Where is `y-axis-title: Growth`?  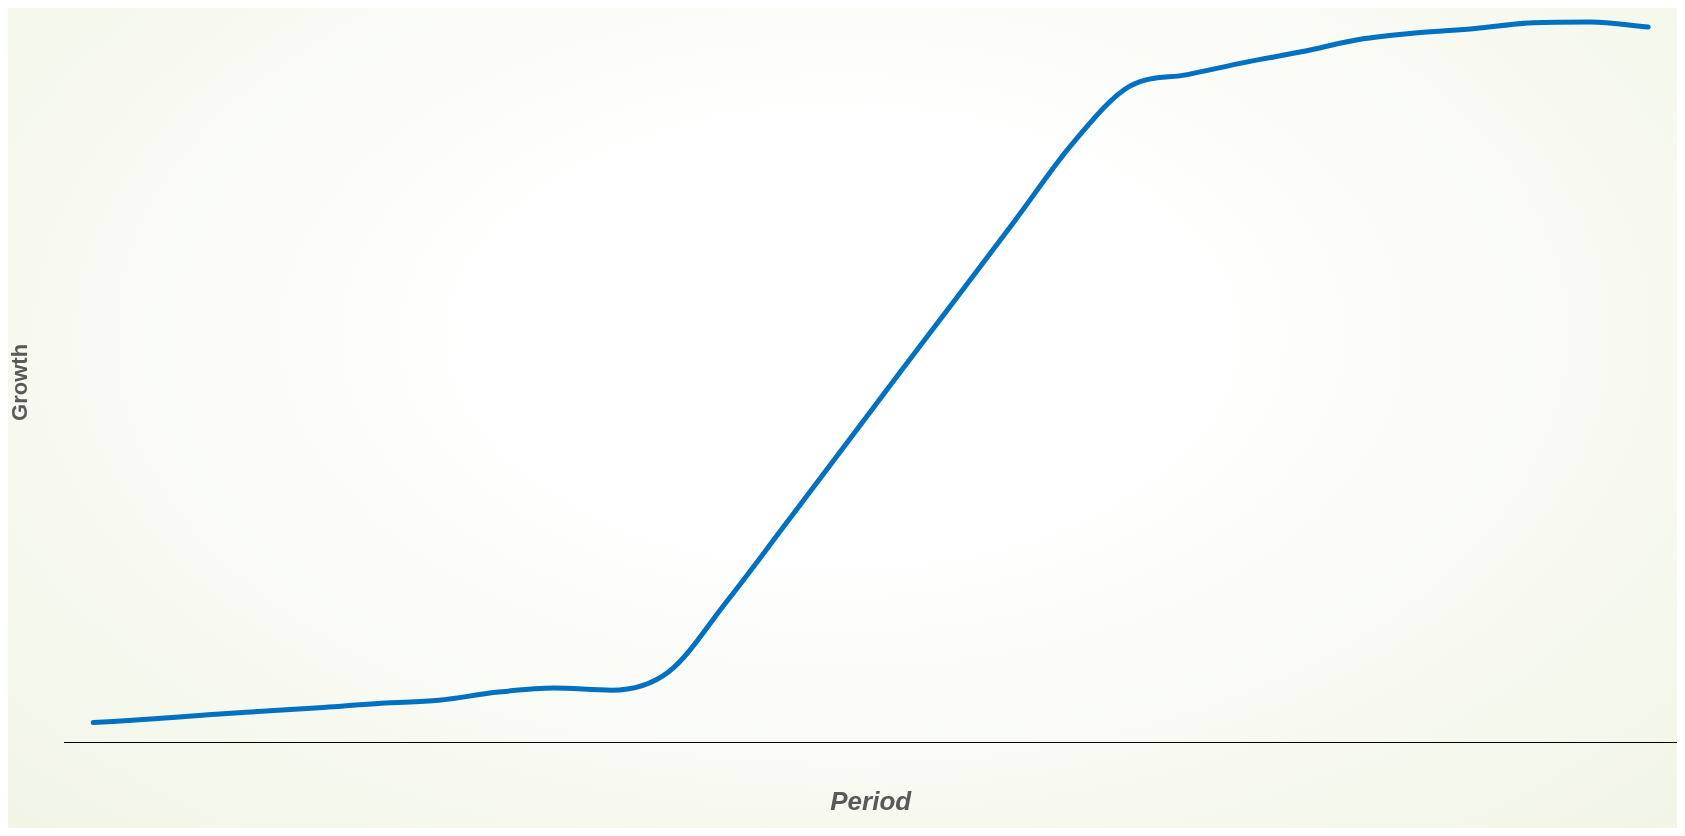
y-axis-title: Growth is located at coordinates (20, 382).